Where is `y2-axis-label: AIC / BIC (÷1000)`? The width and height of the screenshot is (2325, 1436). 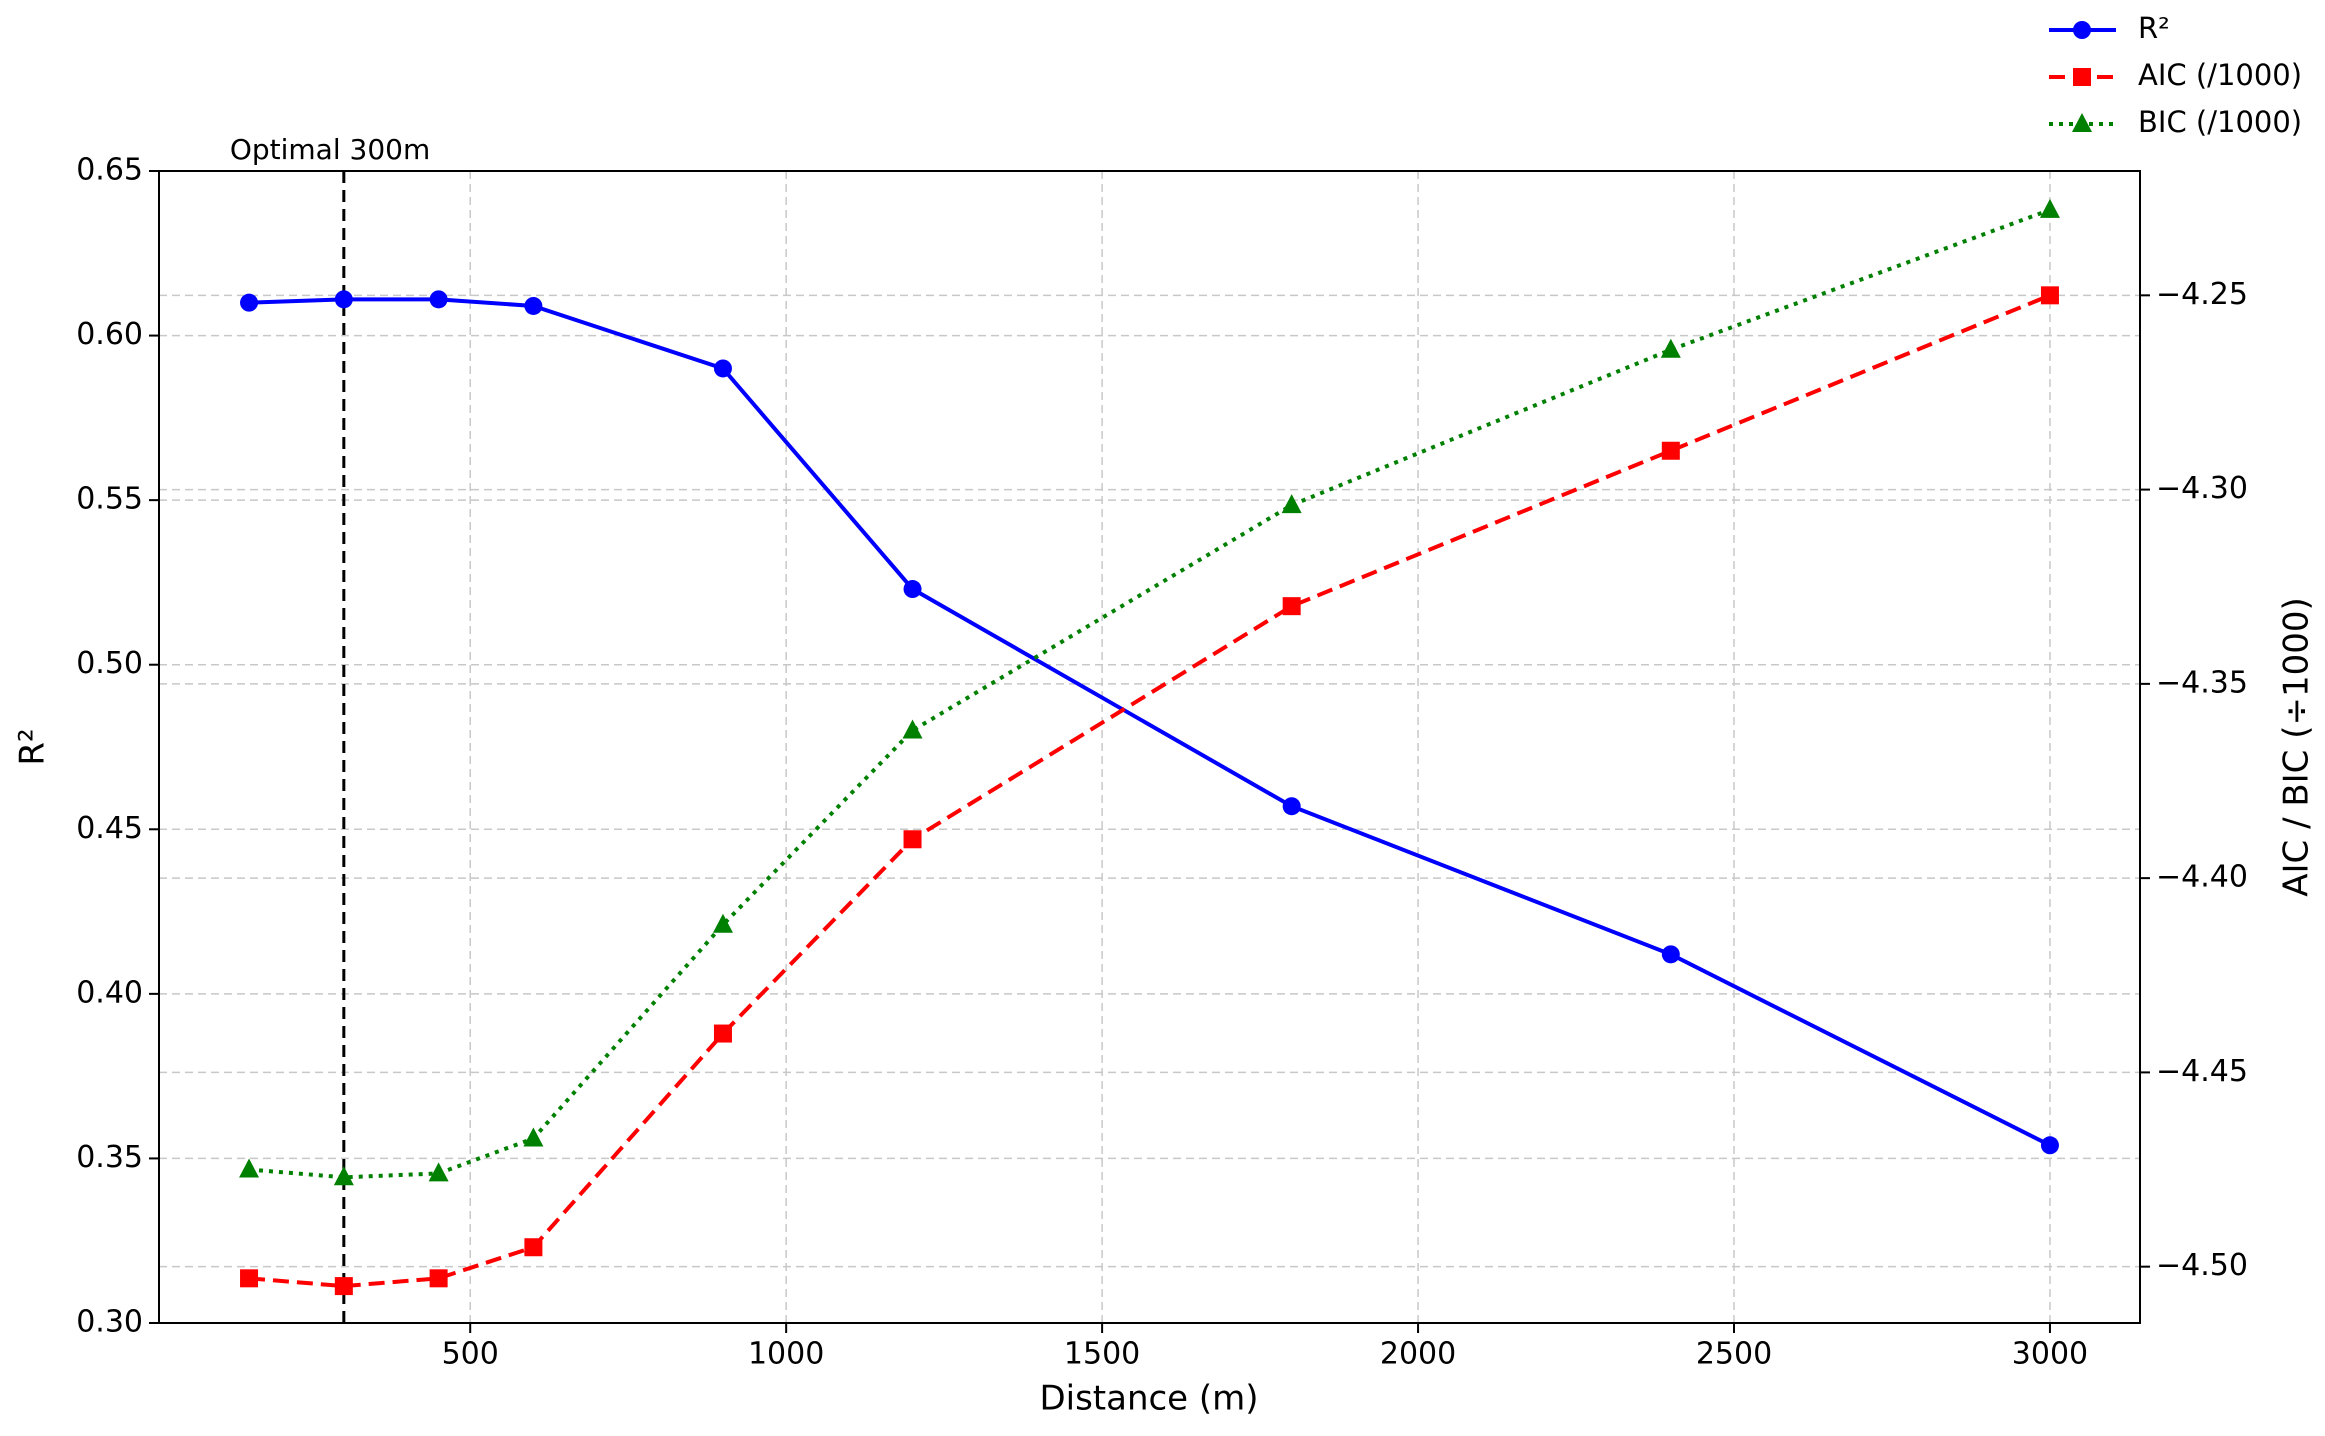 y2-axis-label: AIC / BIC (÷1000) is located at coordinates (2297, 747).